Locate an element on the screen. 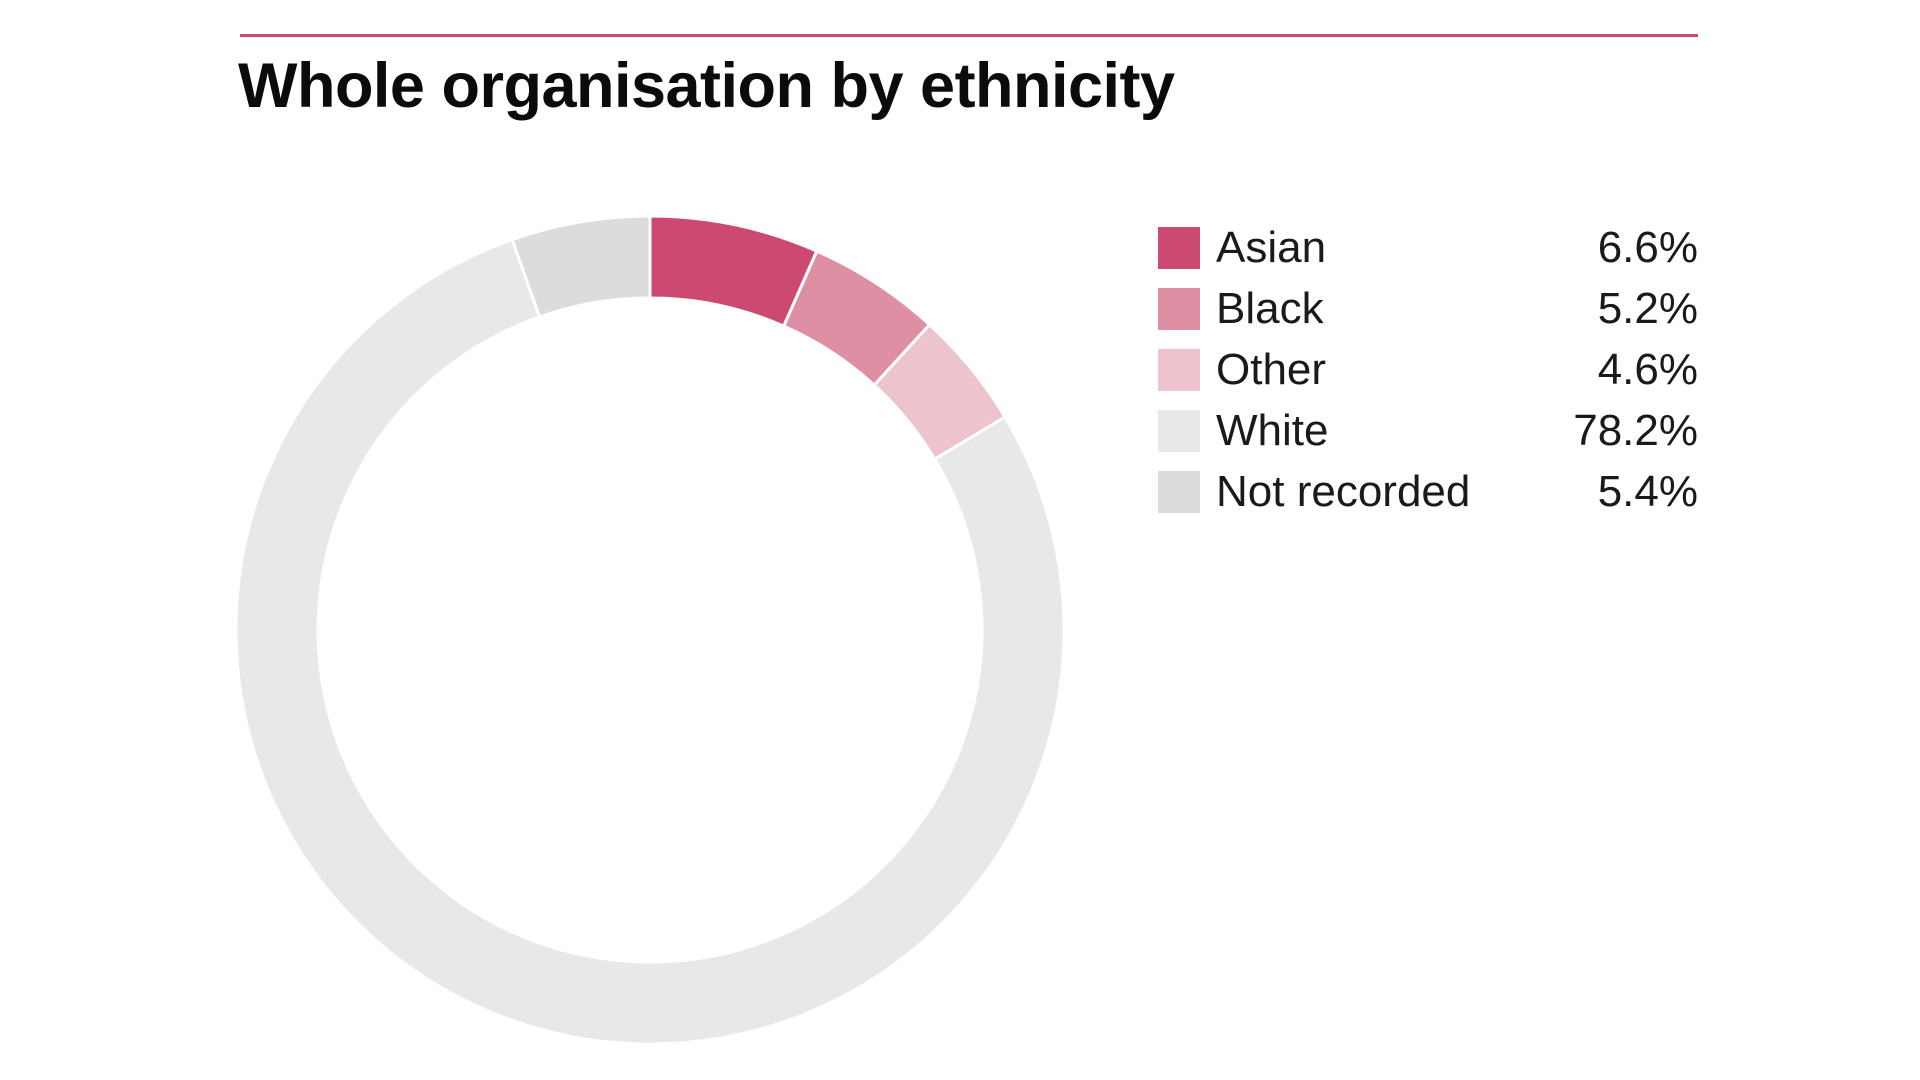 Image resolution: width=1920 pixels, height=1080 pixels. legend-value: 4.6% is located at coordinates (1647, 369).